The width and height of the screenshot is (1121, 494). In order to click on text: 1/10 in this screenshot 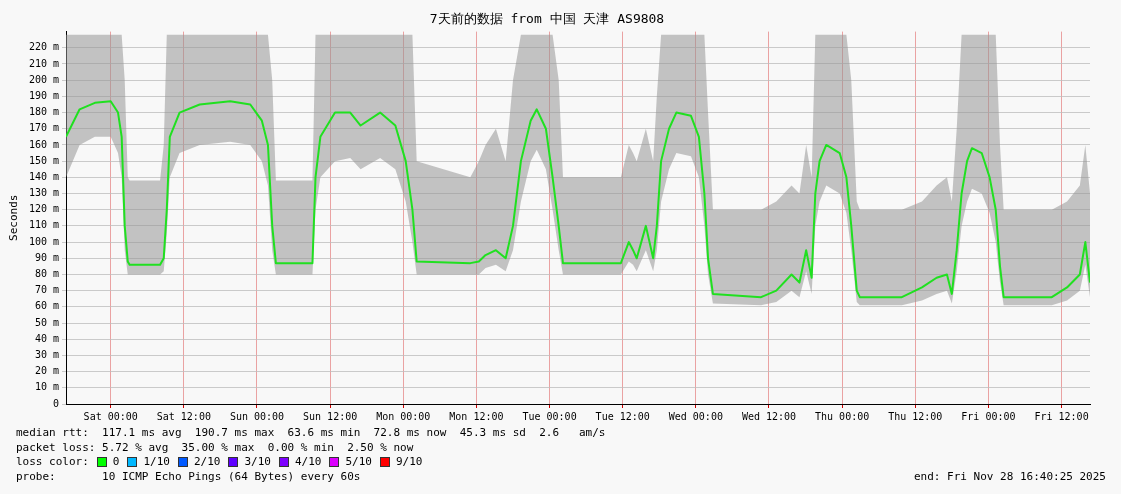, I will do `click(156, 462)`.